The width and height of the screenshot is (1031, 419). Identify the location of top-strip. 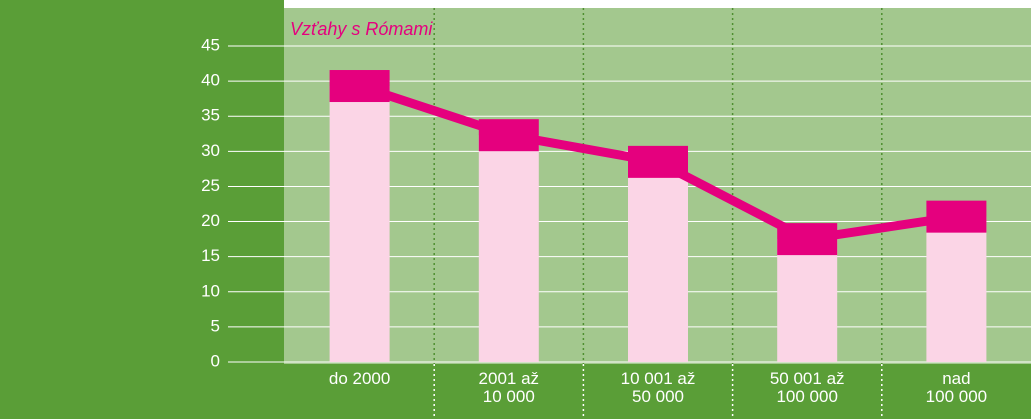
(657, 4).